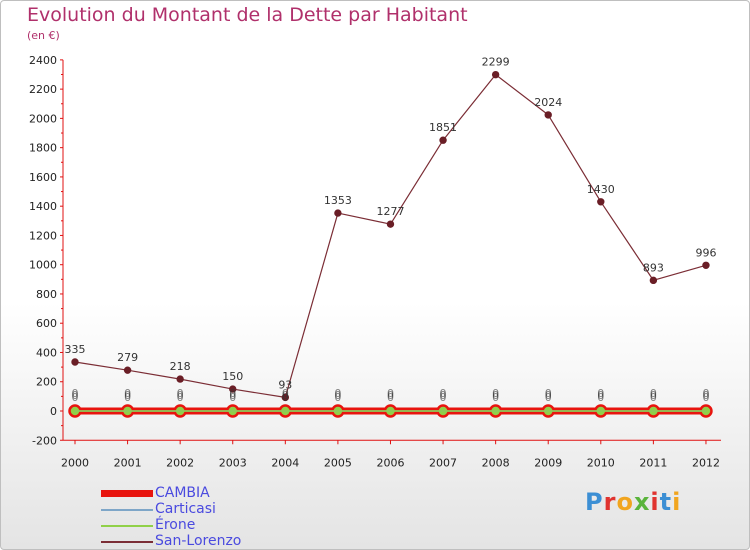  What do you see at coordinates (233, 462) in the screenshot?
I see `x-tick-label: 2003` at bounding box center [233, 462].